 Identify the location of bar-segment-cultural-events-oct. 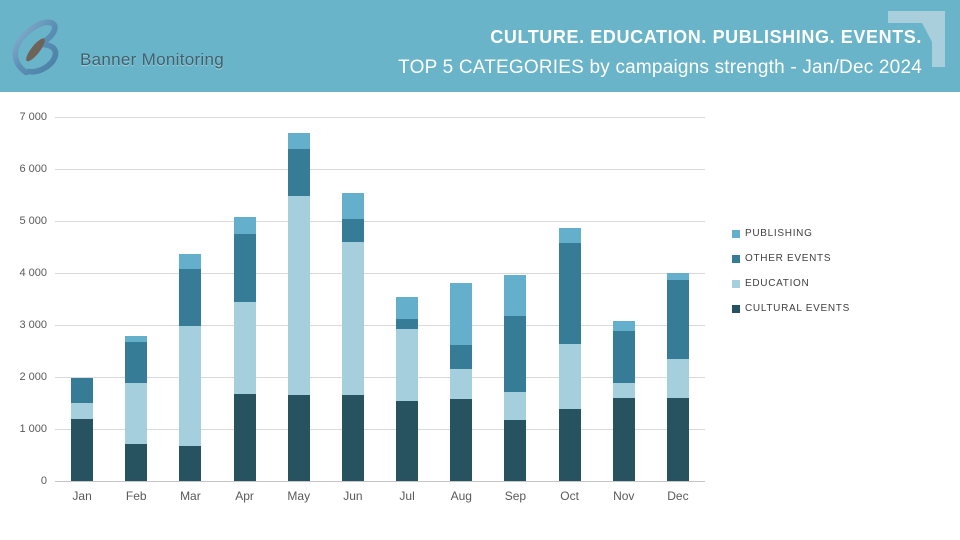
(569, 445).